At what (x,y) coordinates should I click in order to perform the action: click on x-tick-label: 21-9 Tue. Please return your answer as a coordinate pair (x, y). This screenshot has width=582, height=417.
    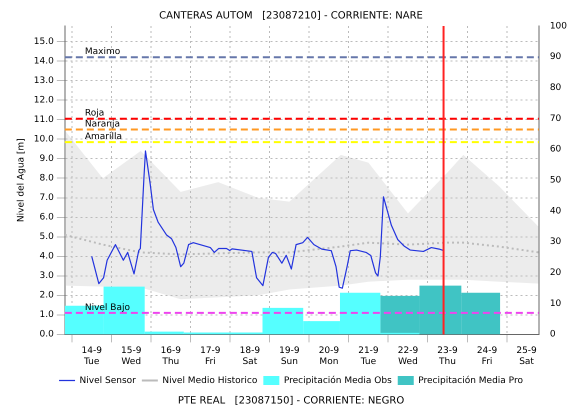
    Looking at the image, I should click on (368, 356).